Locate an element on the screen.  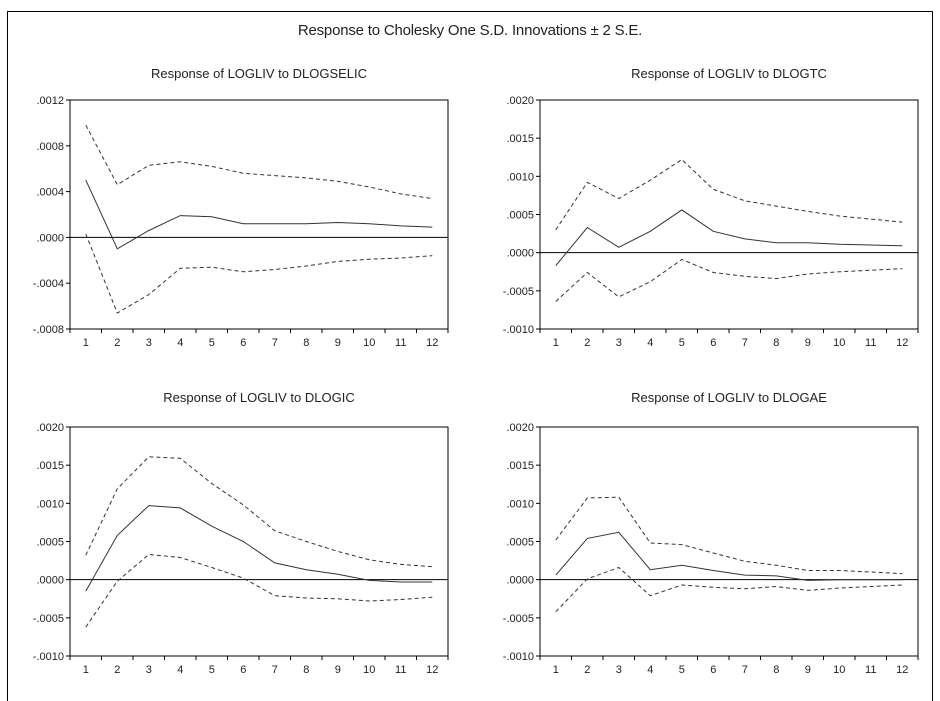
panel-title: Response of LOGLIV to DLOGSELIC is located at coordinates (259, 73).